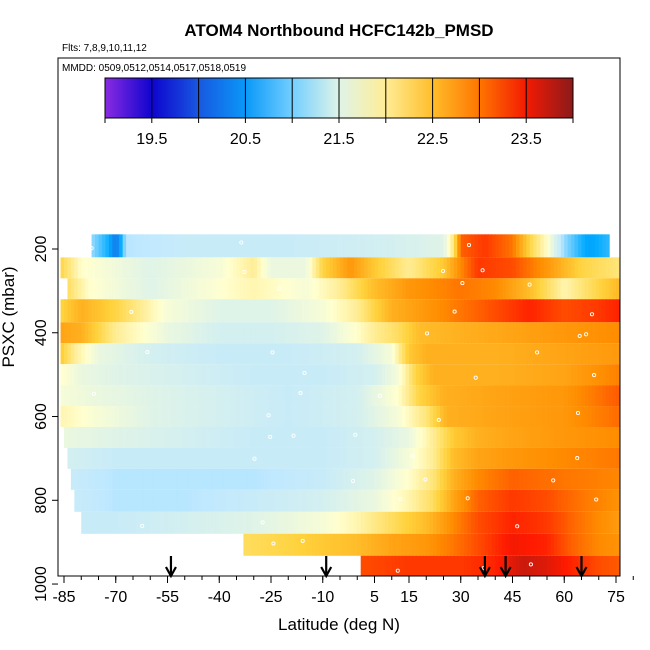 The image size is (650, 650). What do you see at coordinates (340, 311) in the screenshot?
I see `heatmap-band` at bounding box center [340, 311].